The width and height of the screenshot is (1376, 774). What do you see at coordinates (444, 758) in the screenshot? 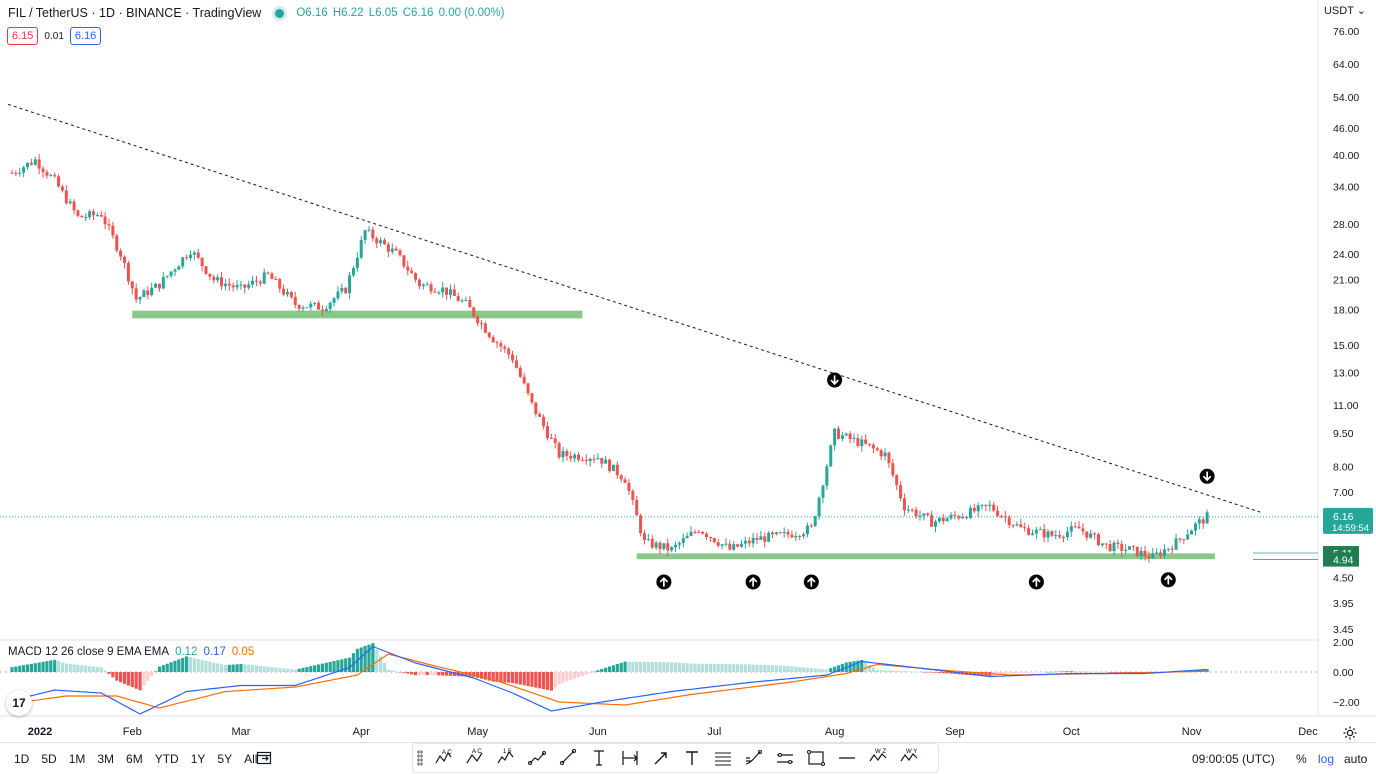
I see `xabcd-pattern-icon: A C` at bounding box center [444, 758].